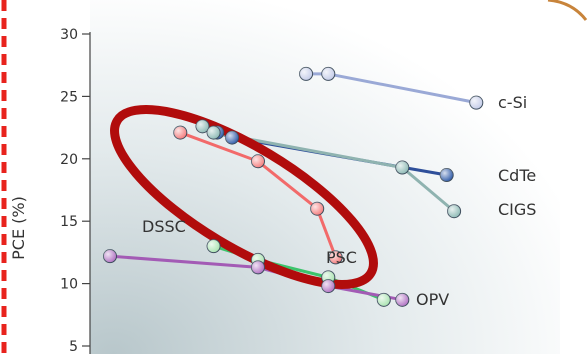 The height and width of the screenshot is (354, 588). What do you see at coordinates (517, 209) in the screenshot?
I see `series-label-cigs: CIGS` at bounding box center [517, 209].